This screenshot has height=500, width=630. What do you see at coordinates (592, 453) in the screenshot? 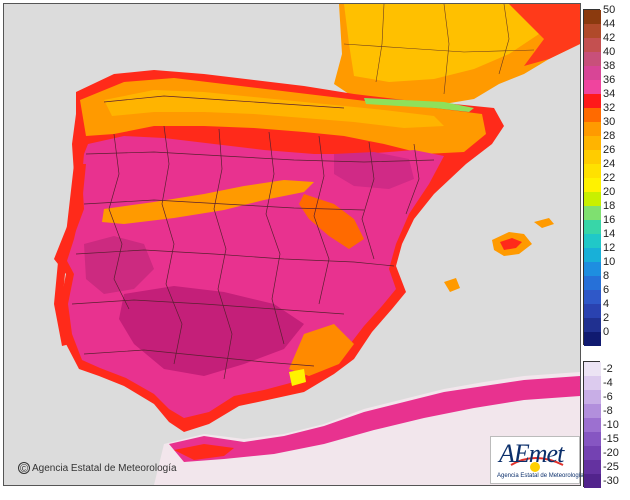
I see `legend-swatch--20` at bounding box center [592, 453].